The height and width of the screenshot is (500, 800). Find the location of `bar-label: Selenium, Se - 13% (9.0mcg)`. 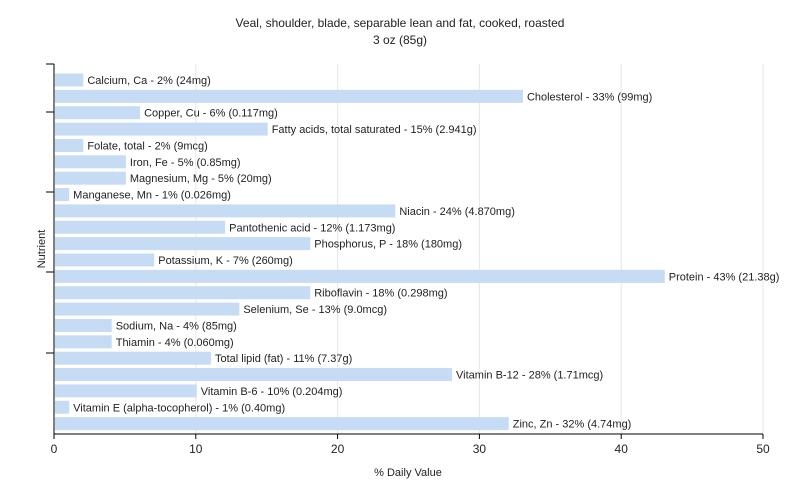

bar-label: Selenium, Se - 13% (9.0mcg) is located at coordinates (315, 310).